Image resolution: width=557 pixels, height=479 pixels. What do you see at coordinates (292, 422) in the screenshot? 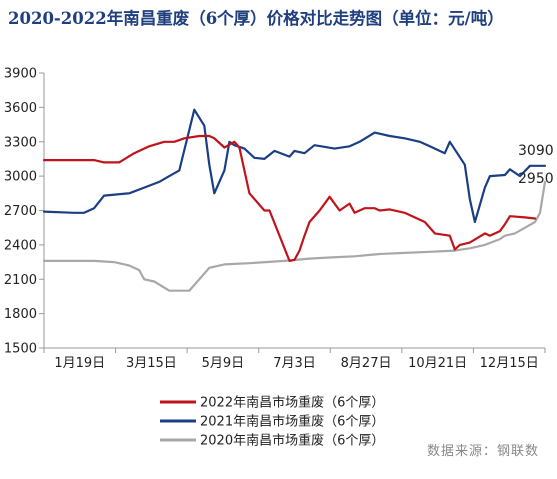
I see `legend-label-1: 2021年南昌市场重废（6个厚）` at bounding box center [292, 422].